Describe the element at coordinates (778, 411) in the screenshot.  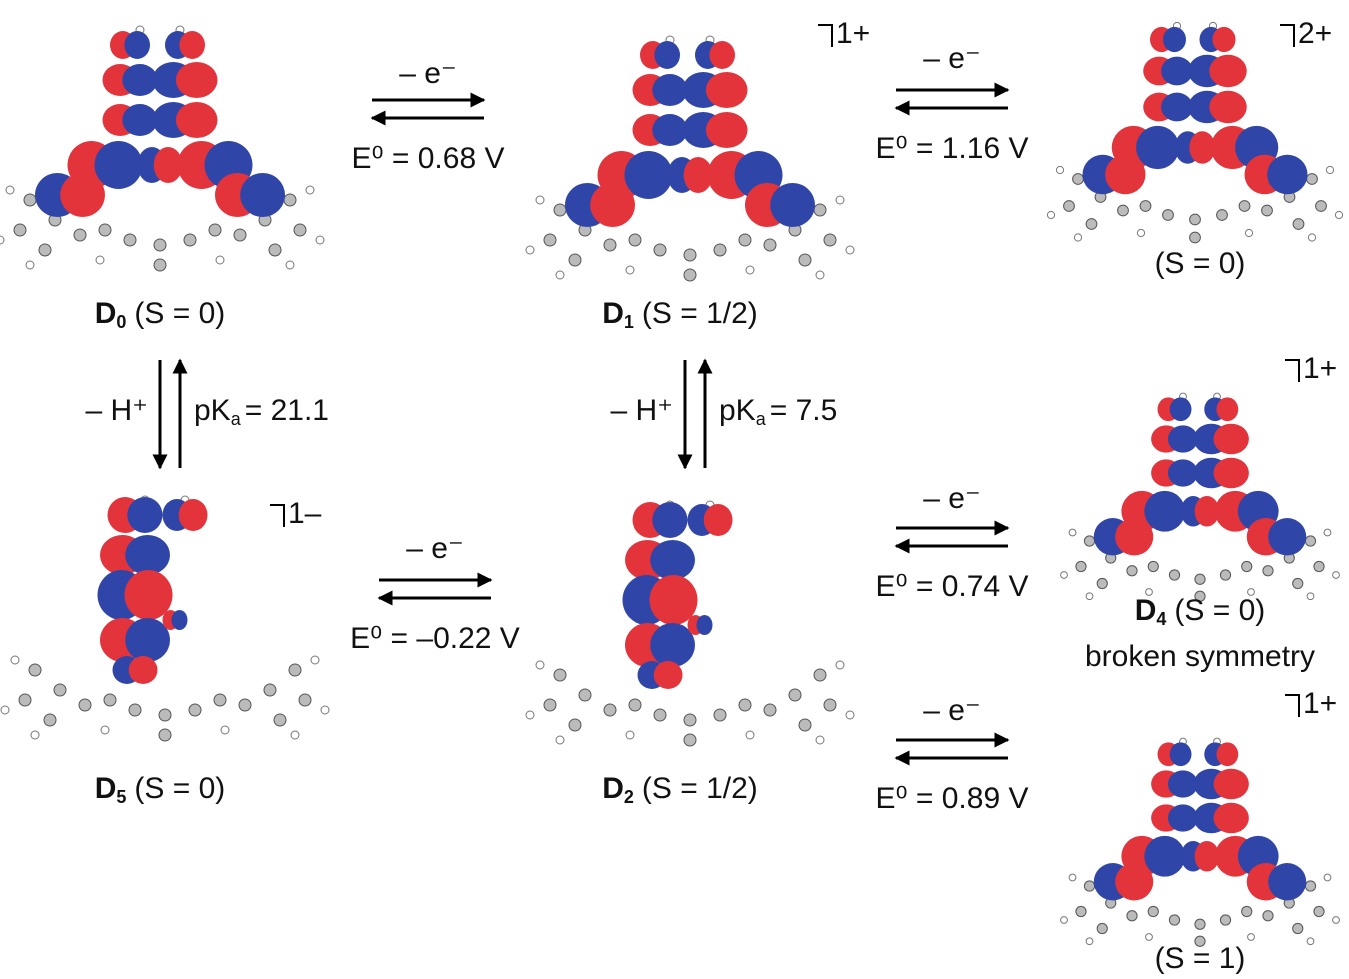
I see `pka-label: pKa = 7.5` at that location.